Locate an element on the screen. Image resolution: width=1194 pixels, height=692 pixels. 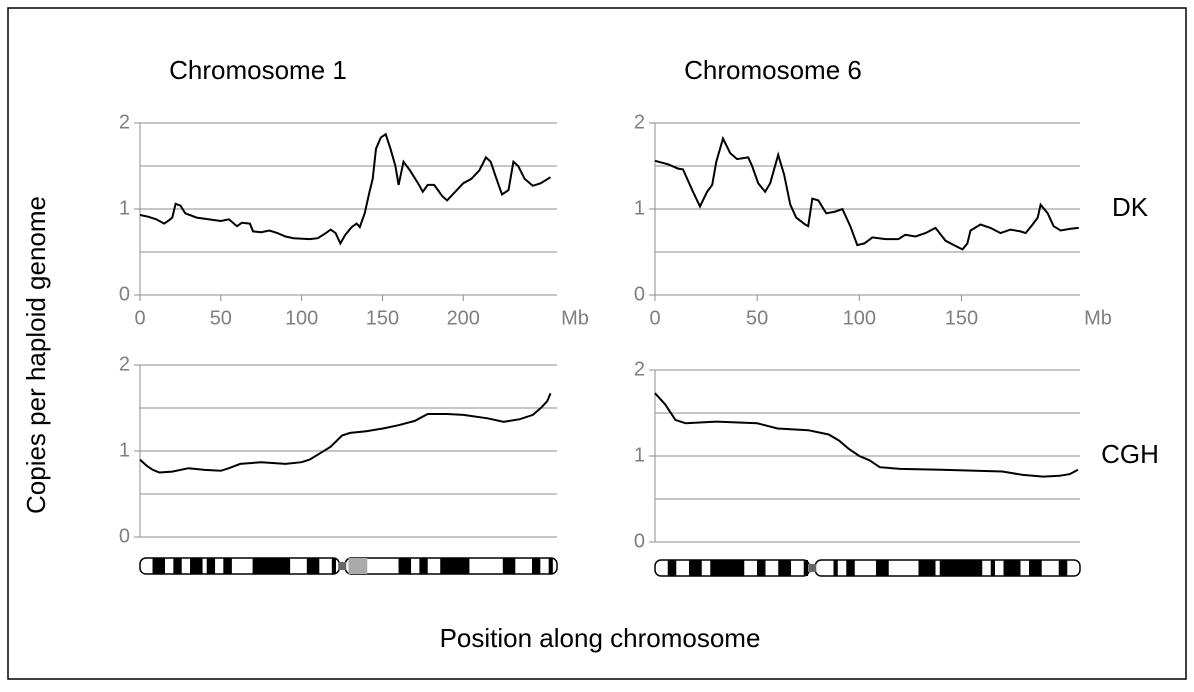
band-grey is located at coordinates (358, 566).